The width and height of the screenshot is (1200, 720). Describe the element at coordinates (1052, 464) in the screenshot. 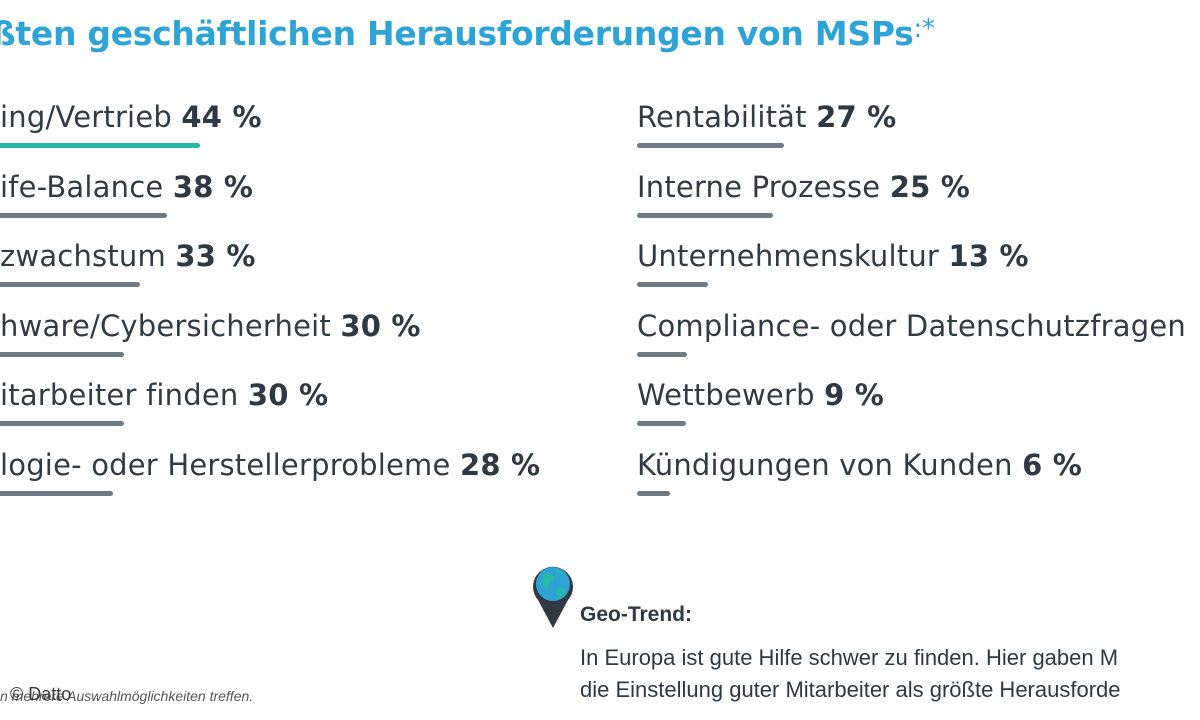

I see `value-label: 6 %` at that location.